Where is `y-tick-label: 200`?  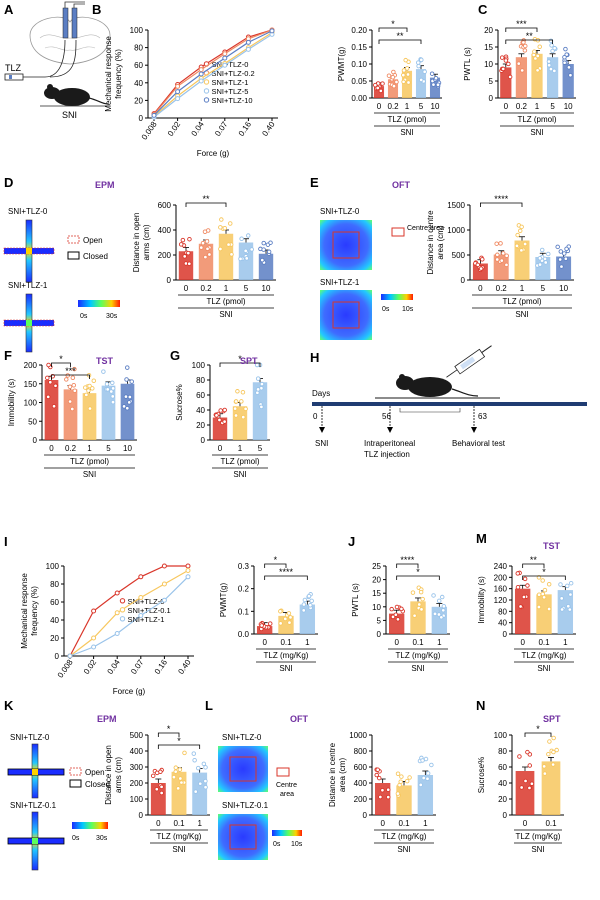 y-tick-label: 200 is located at coordinates (361, 799).